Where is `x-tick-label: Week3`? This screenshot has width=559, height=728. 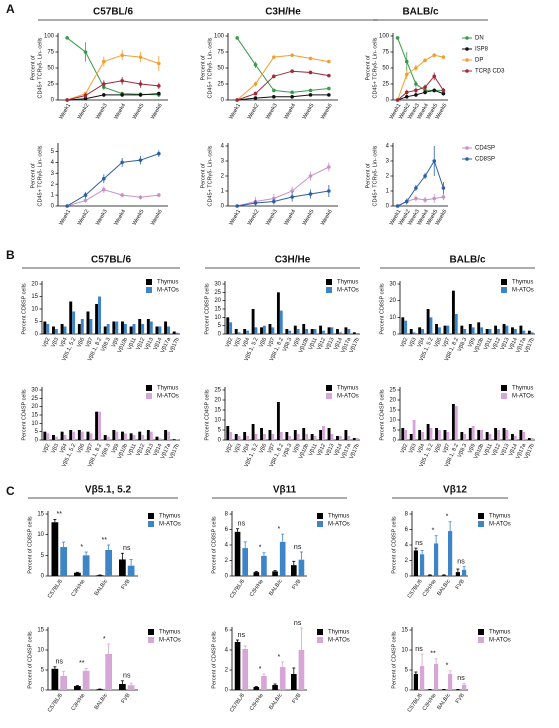 x-tick-label: Week3 is located at coordinates (272, 112).